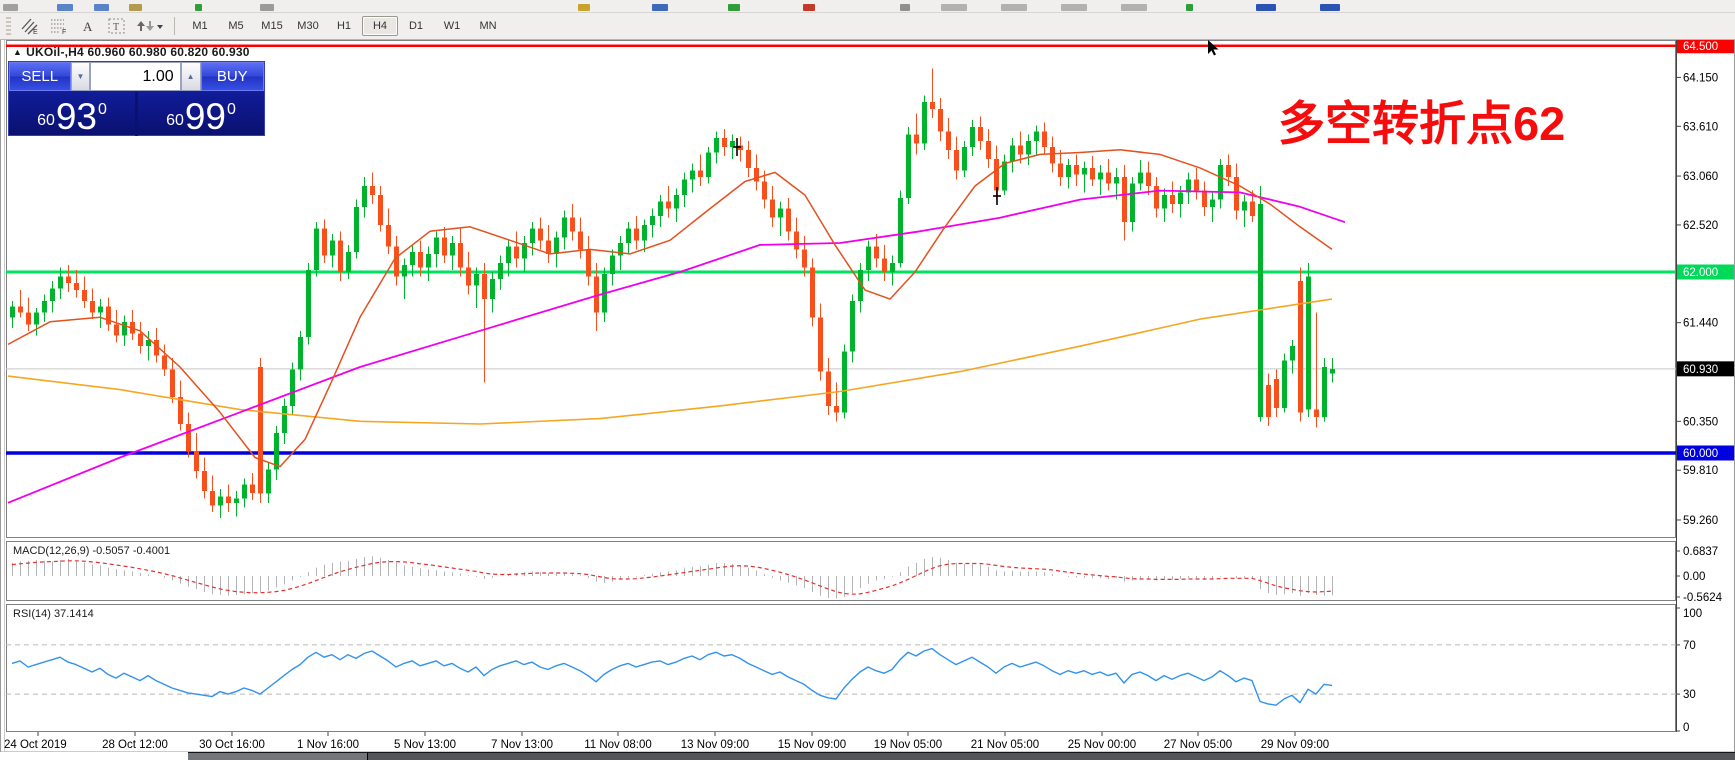 This screenshot has width=1735, height=760. I want to click on macd-tick-label: -0.5624, so click(1703, 598).